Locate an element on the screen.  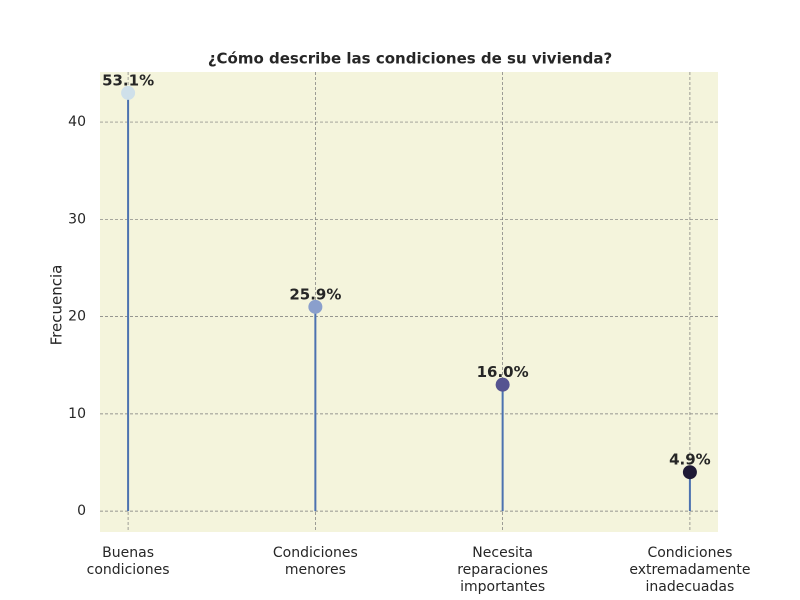
y-tick-label: 30 is located at coordinates (77, 219).